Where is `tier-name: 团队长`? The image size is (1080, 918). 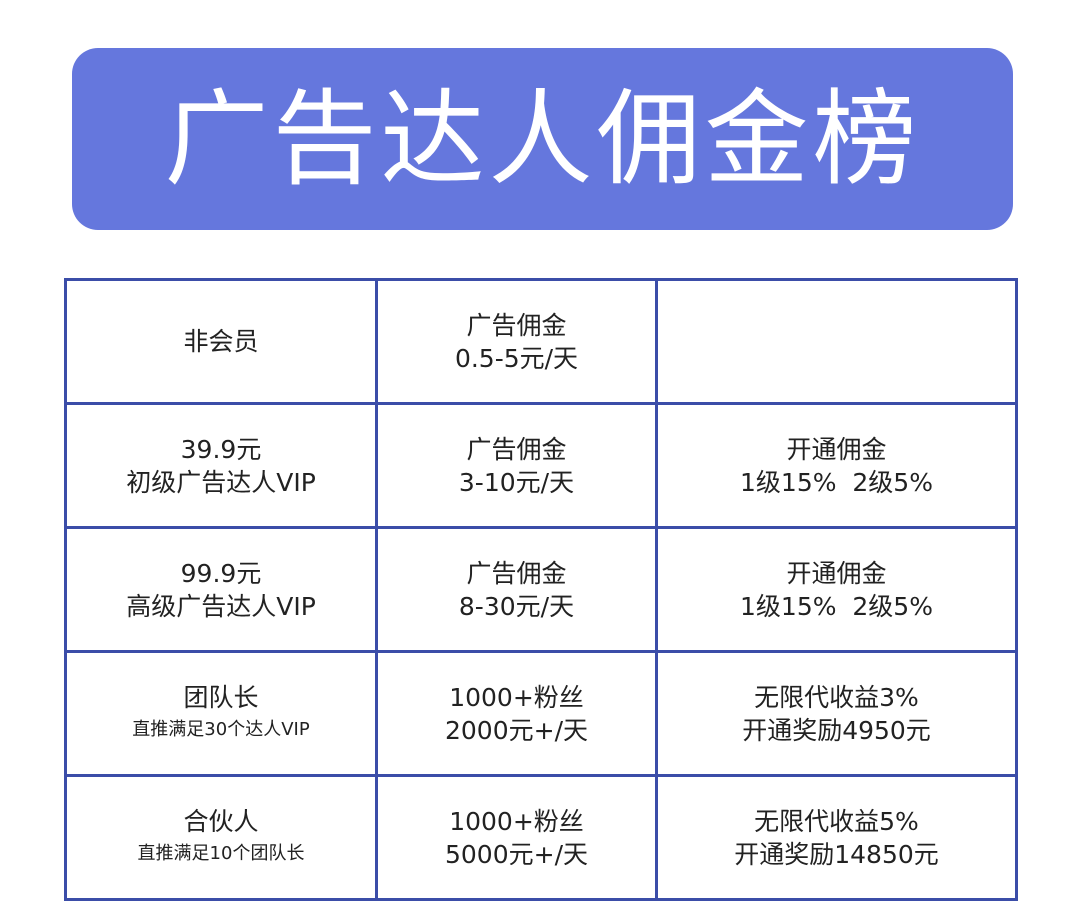
tier-name: 团队长 is located at coordinates (221, 697).